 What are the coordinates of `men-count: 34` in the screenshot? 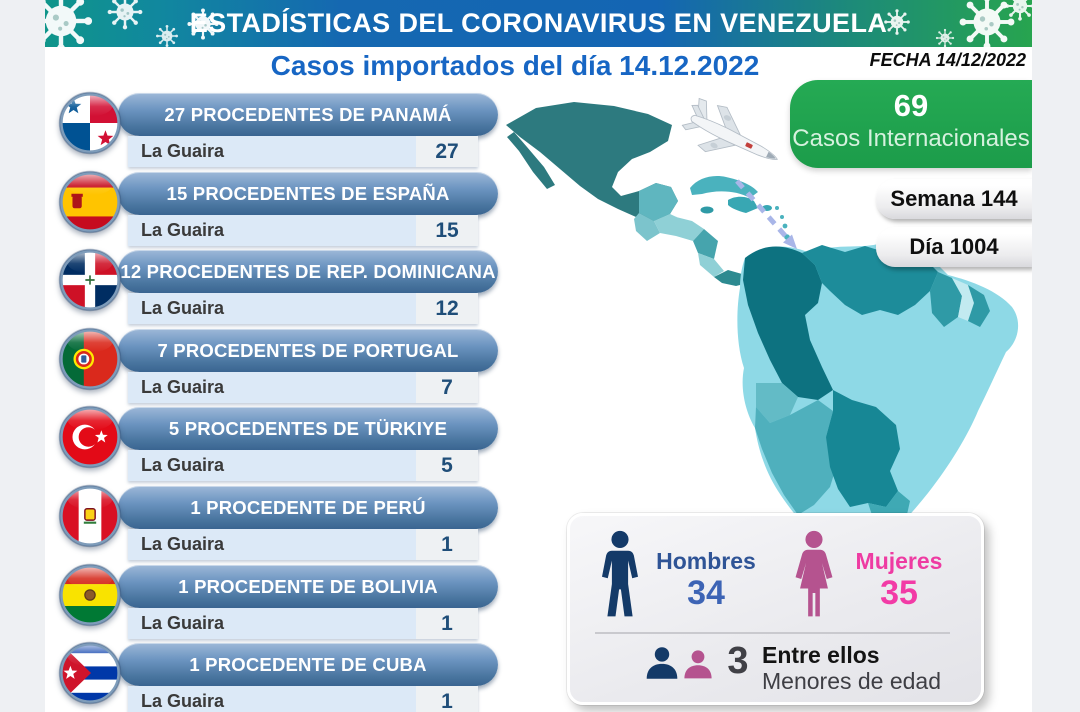 It's located at (706, 593).